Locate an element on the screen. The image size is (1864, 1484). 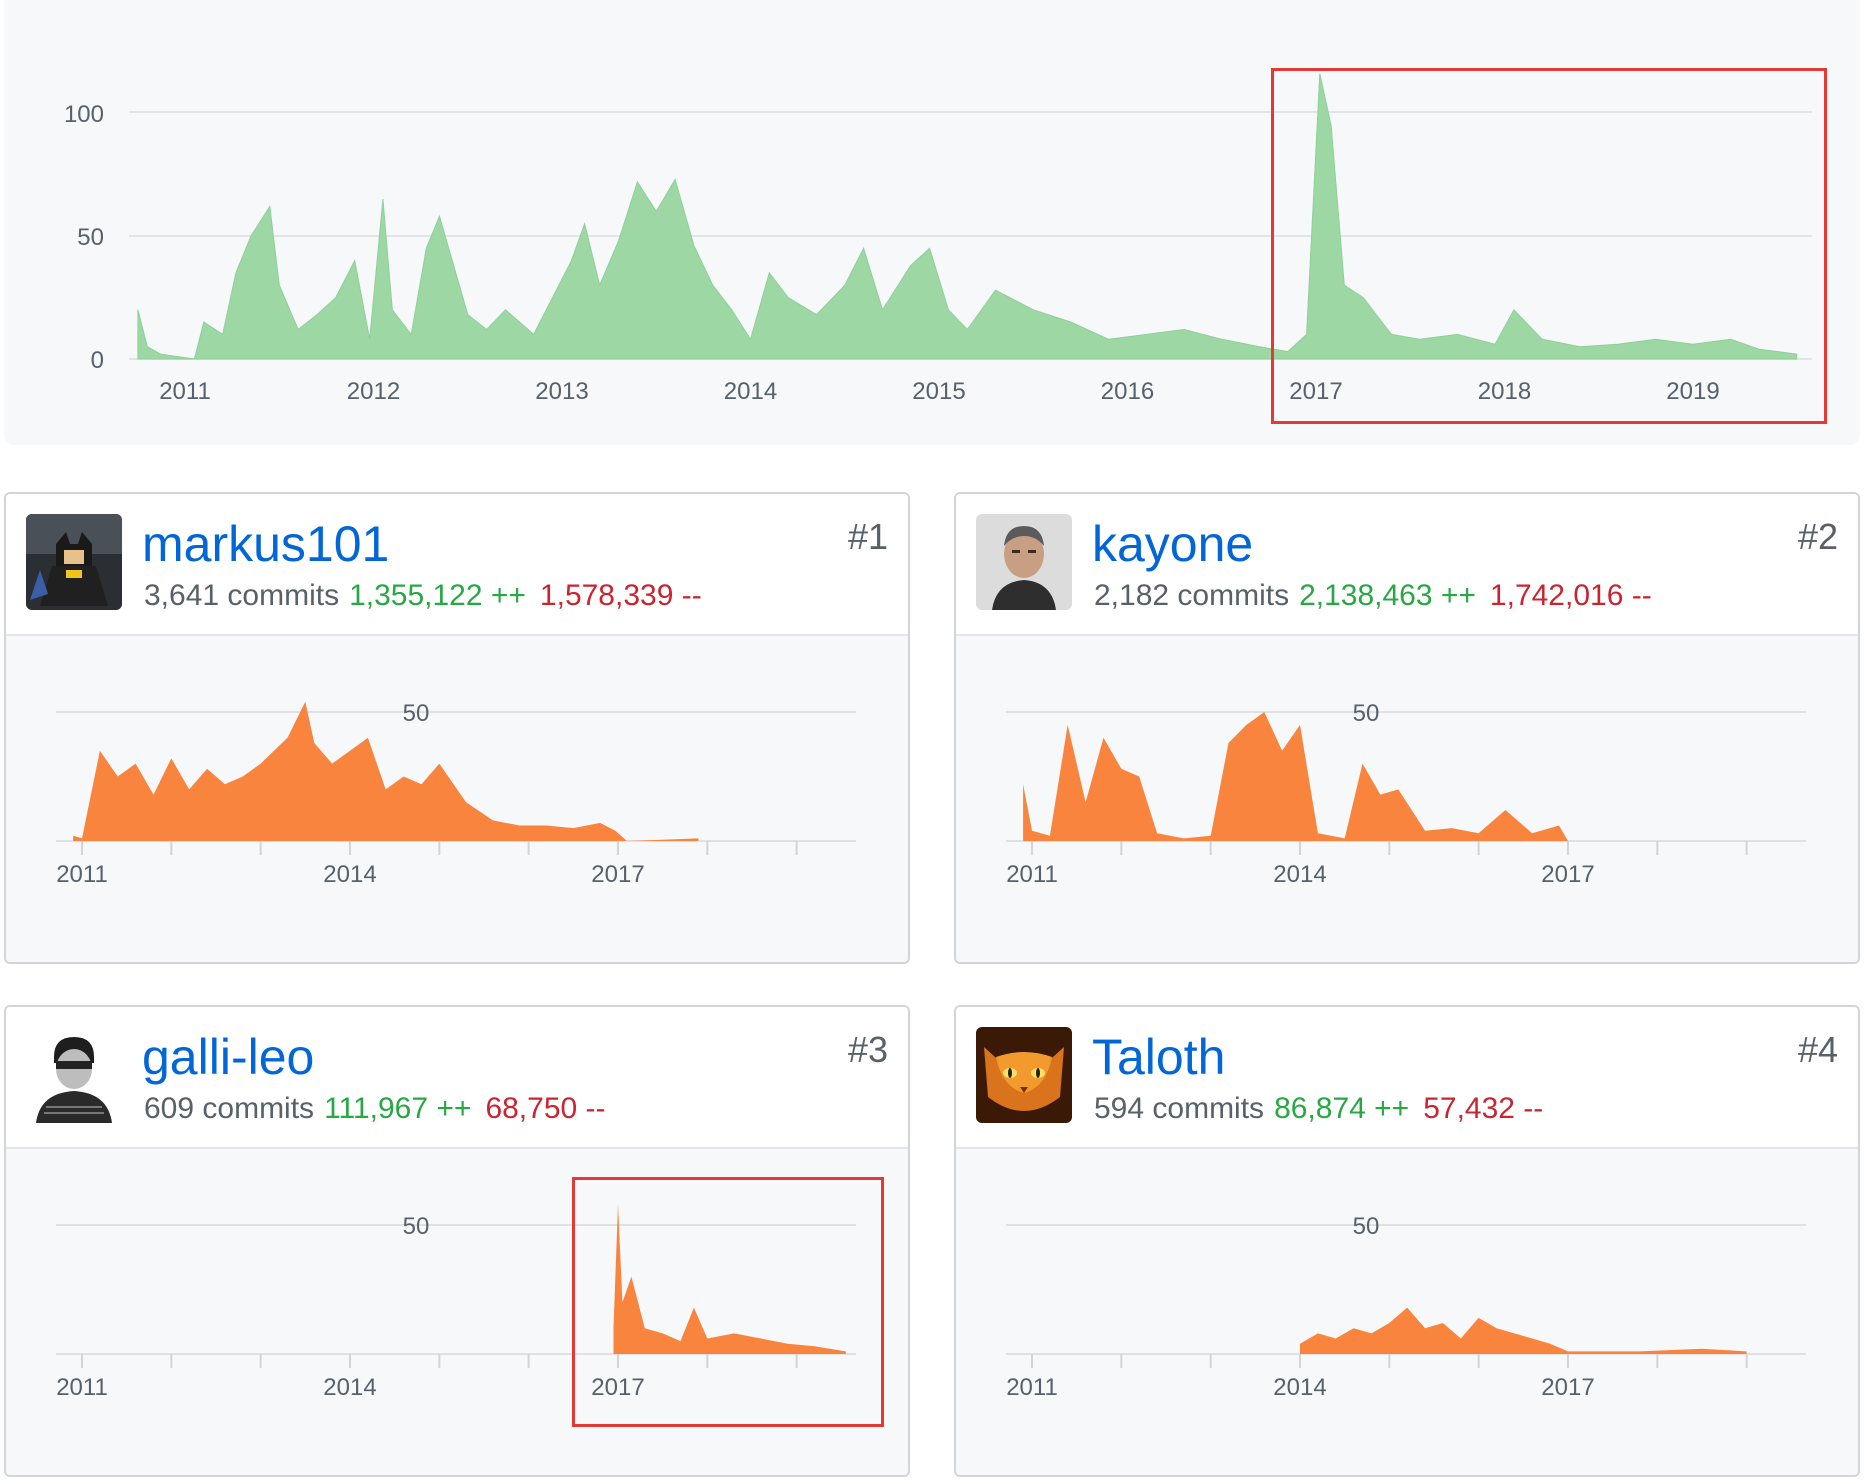
bw-portrait-avatar is located at coordinates (74, 1075).